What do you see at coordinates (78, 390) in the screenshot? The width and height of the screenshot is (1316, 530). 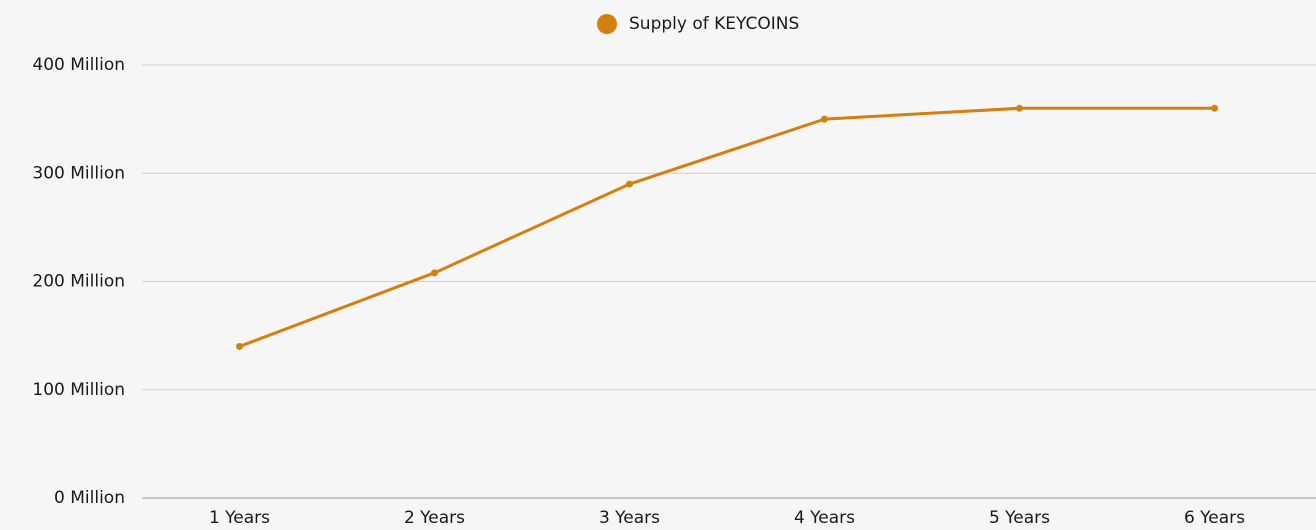 I see `y-tick-label: 100 Million` at bounding box center [78, 390].